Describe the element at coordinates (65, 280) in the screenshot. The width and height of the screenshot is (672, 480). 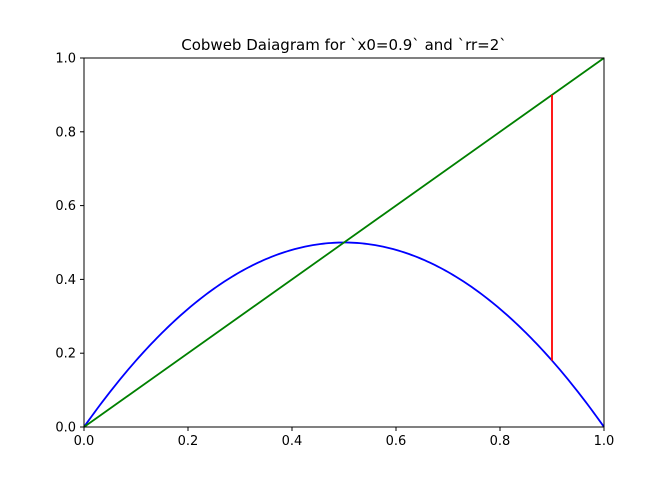
I see `y-tick-label: 0.4` at that location.